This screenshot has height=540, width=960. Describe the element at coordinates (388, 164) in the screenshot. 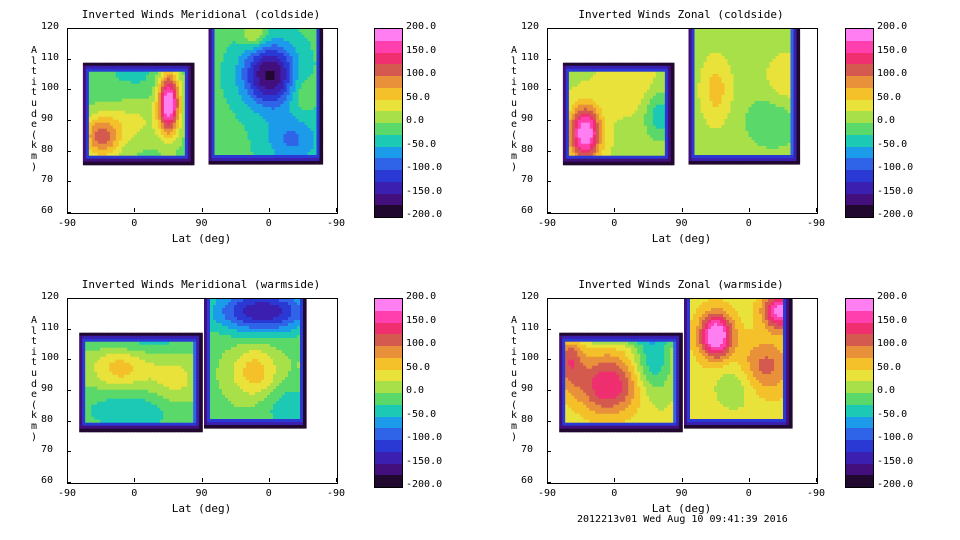

I see `colorbar-segment` at that location.